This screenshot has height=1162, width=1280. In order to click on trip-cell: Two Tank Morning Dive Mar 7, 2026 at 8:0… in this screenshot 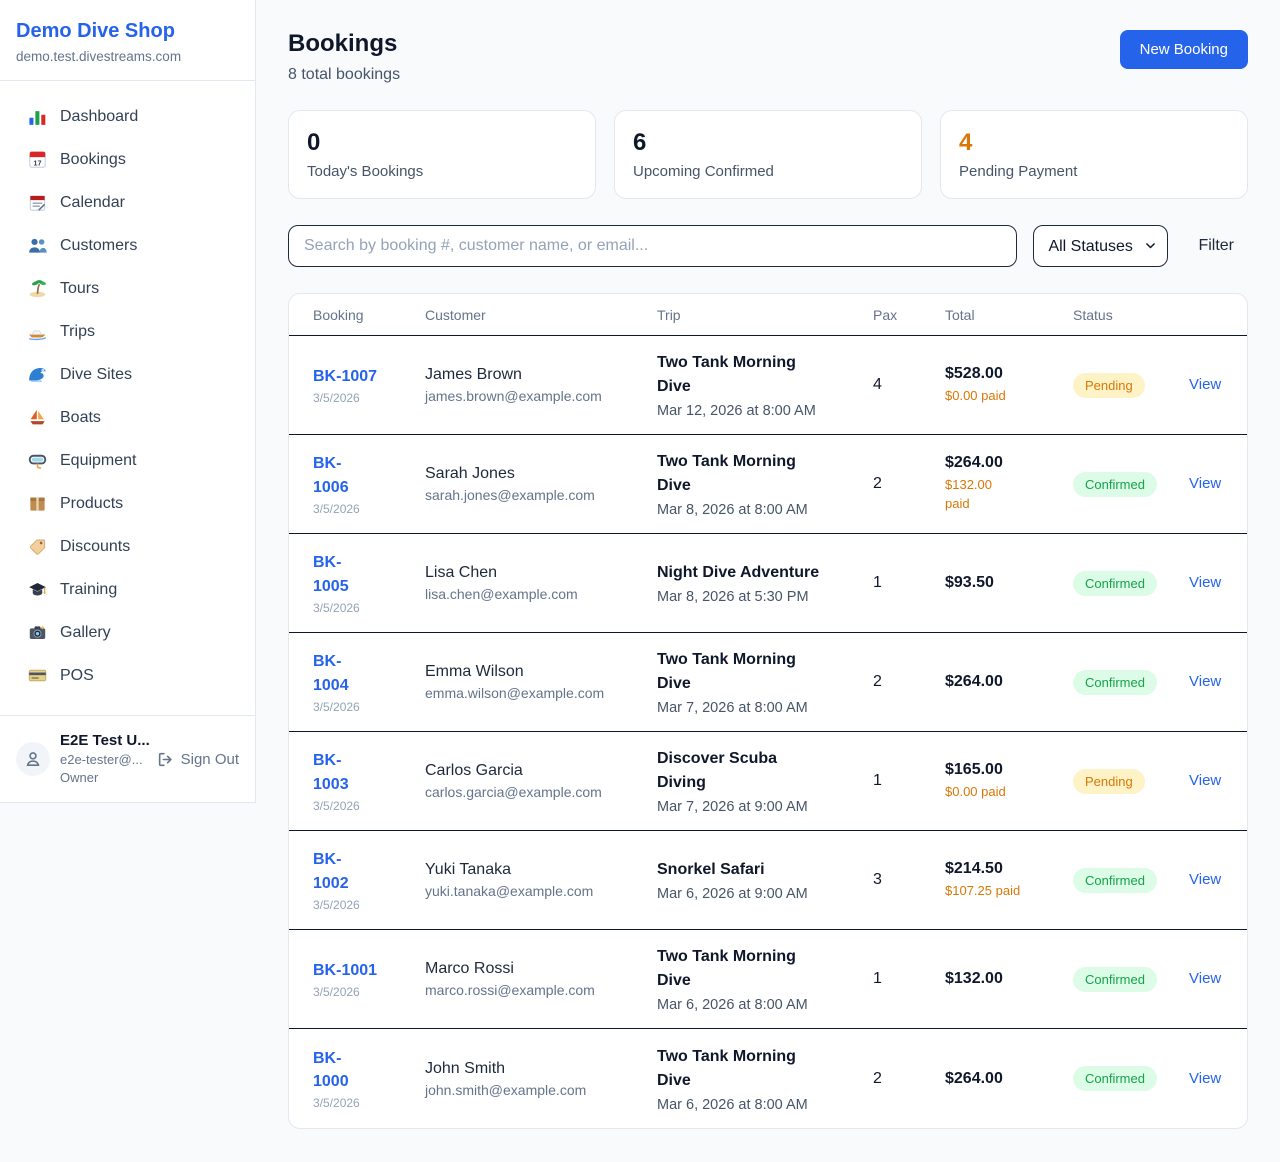, I will do `click(765, 682)`.